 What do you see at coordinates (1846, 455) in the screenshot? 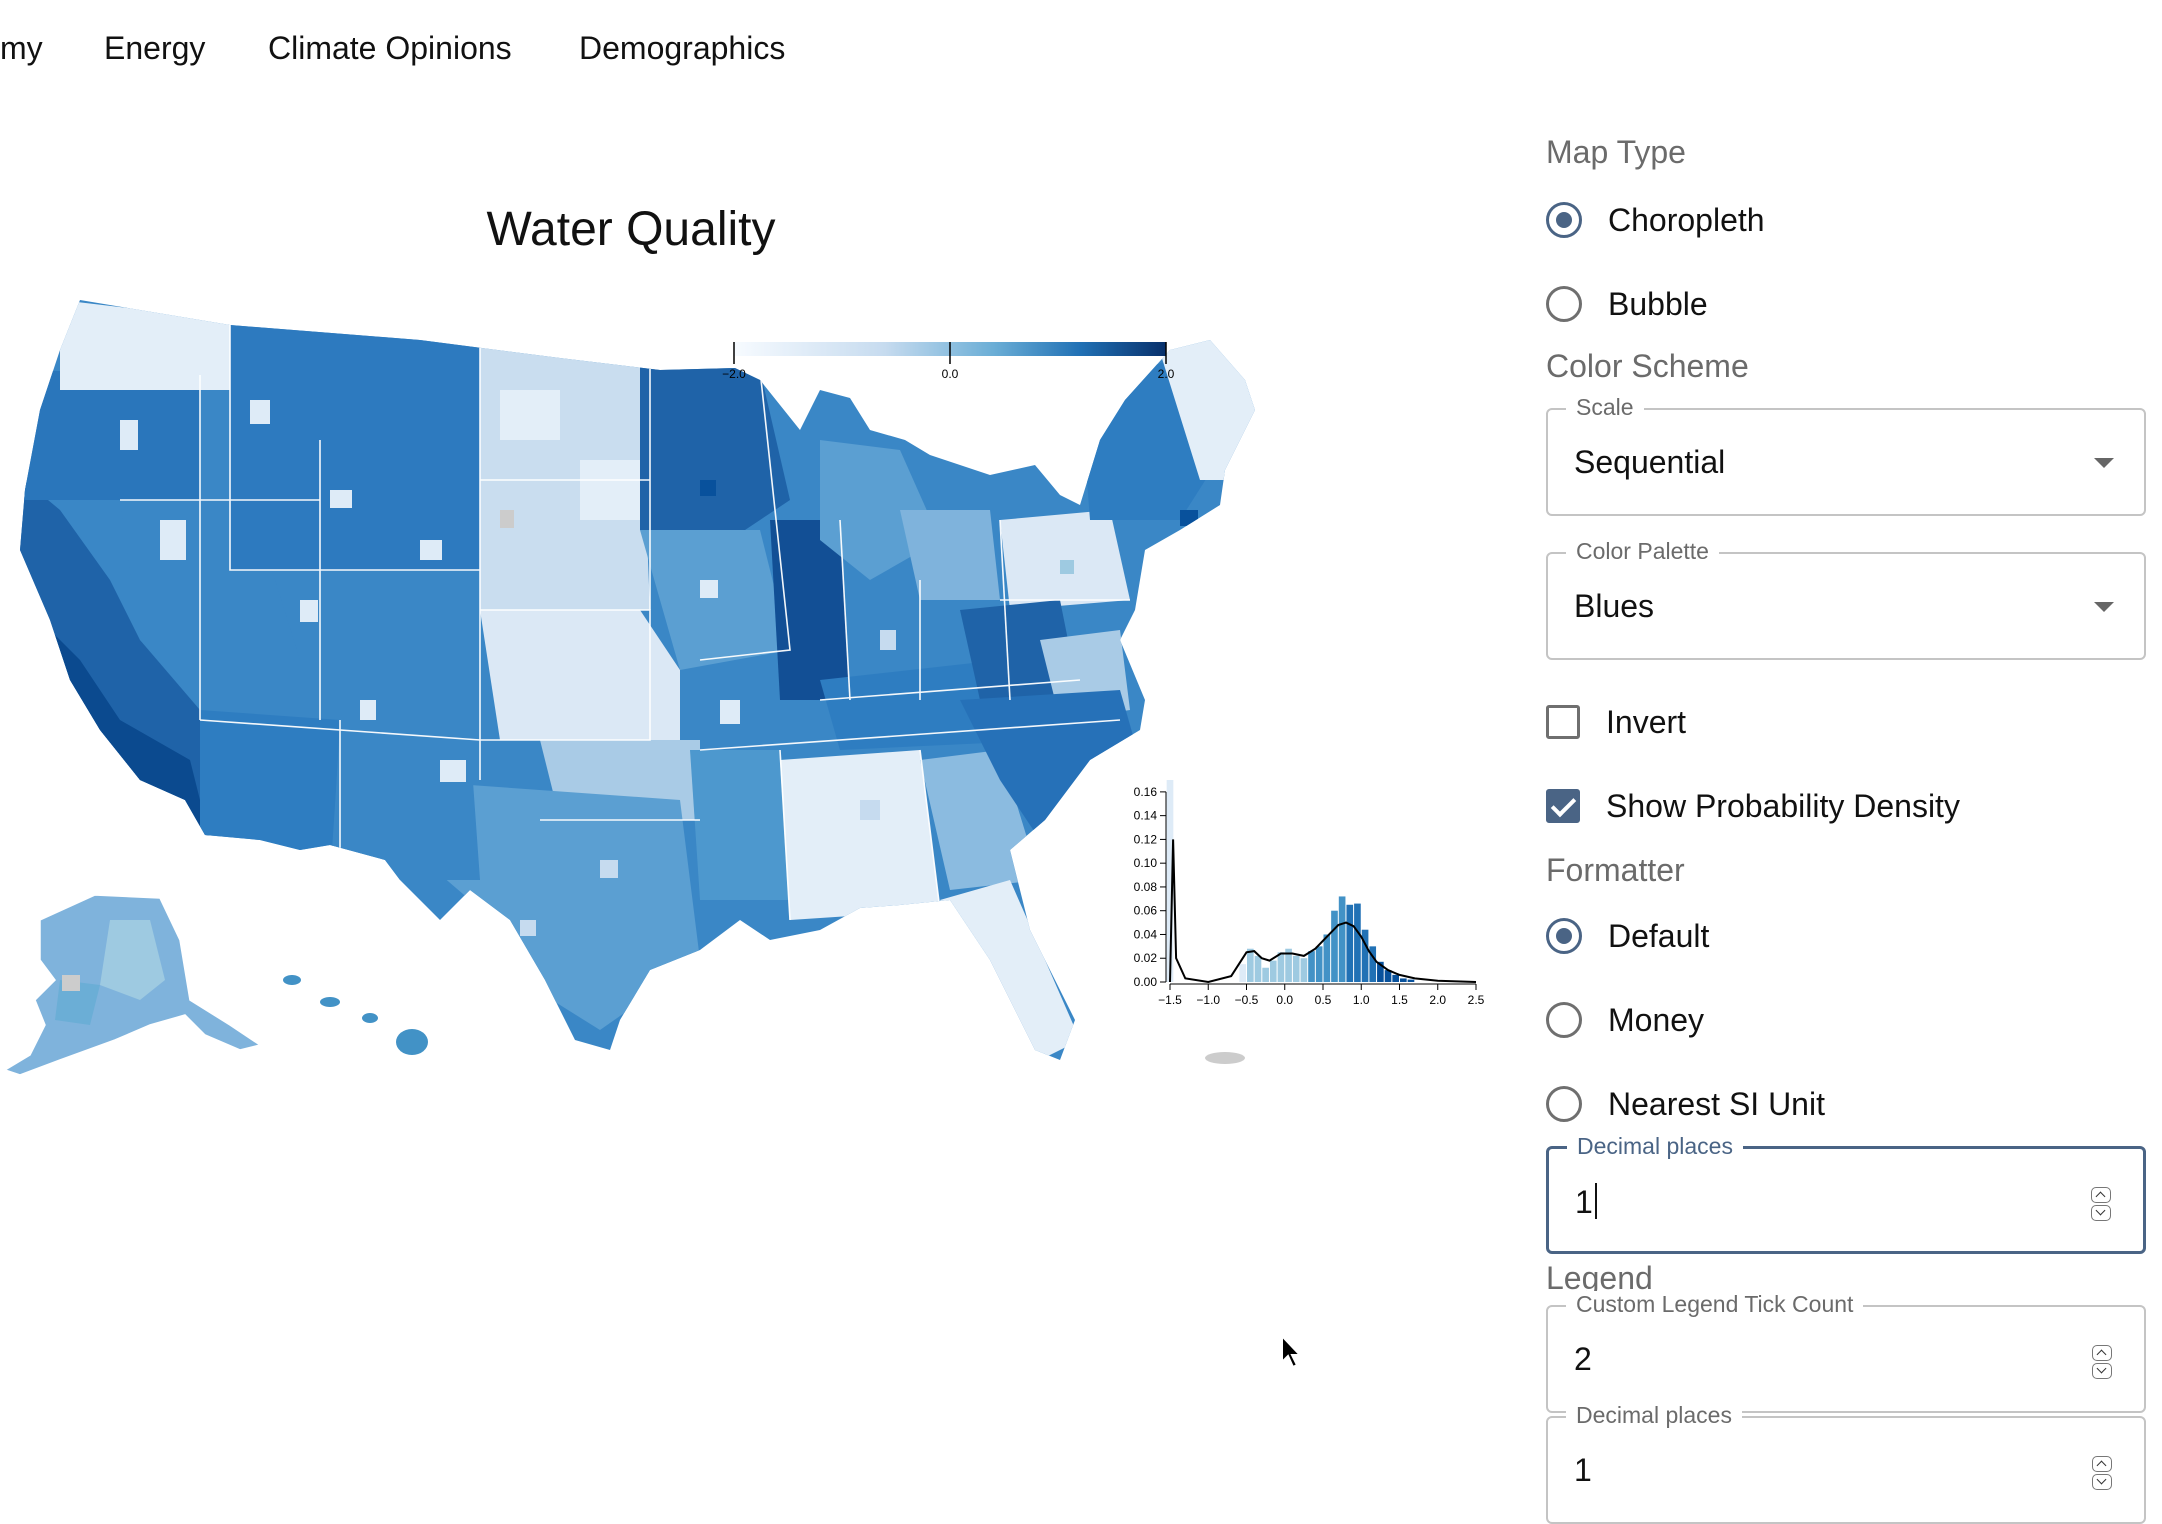
I see `scale-select: Scale Sequential` at bounding box center [1846, 455].